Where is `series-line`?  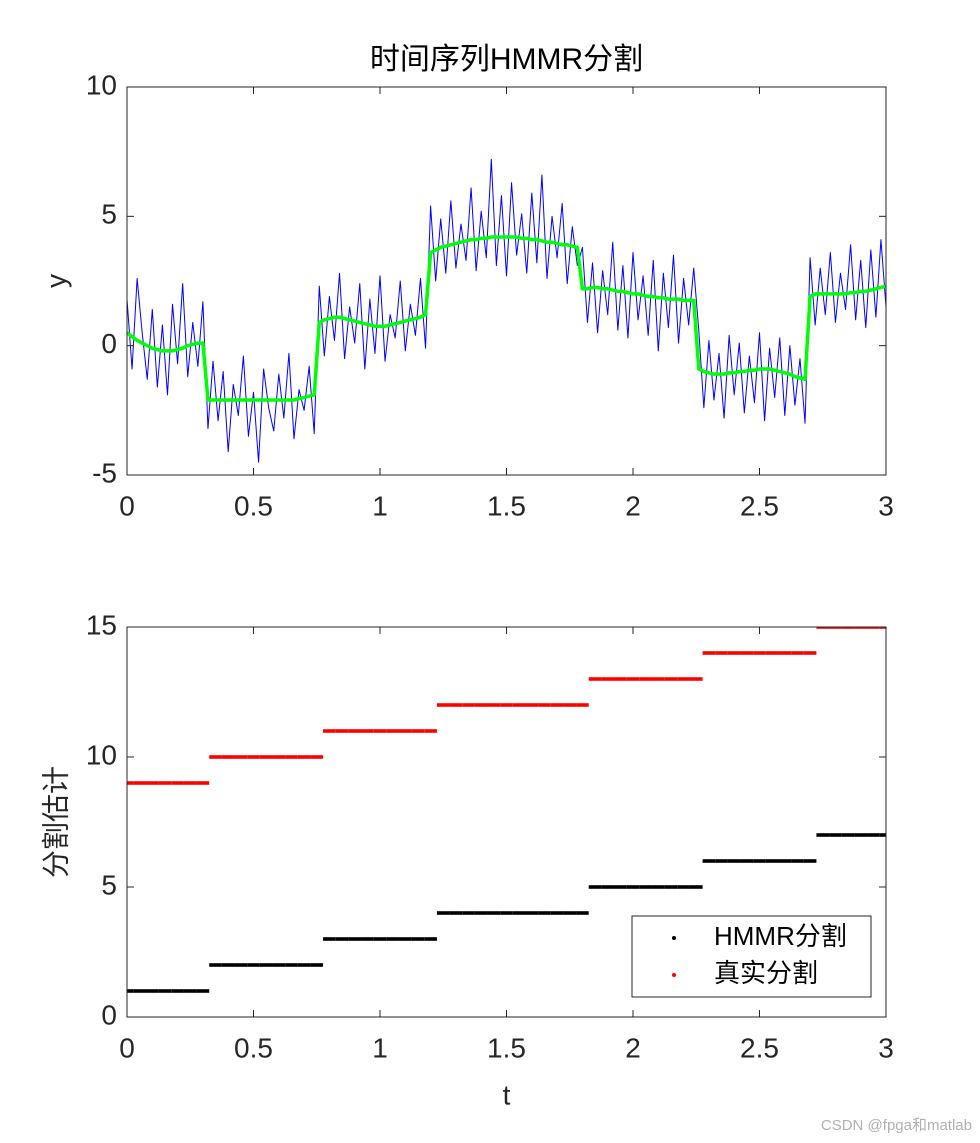
series-line is located at coordinates (506, 318).